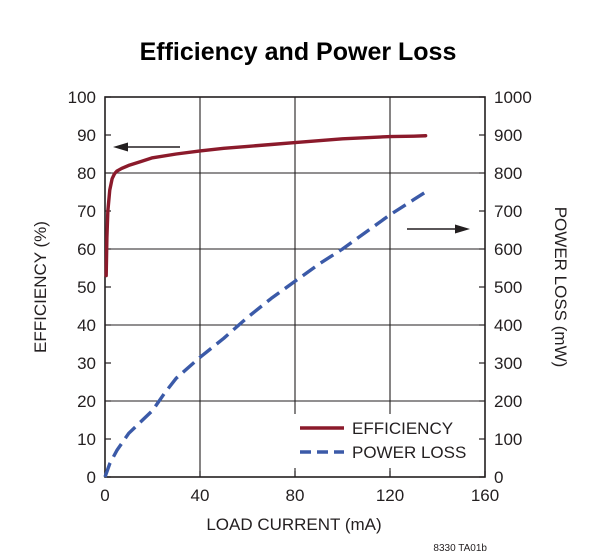 Image resolution: width=600 pixels, height=558 pixels. What do you see at coordinates (513, 97) in the screenshot?
I see `y2-tick-label: 1000` at bounding box center [513, 97].